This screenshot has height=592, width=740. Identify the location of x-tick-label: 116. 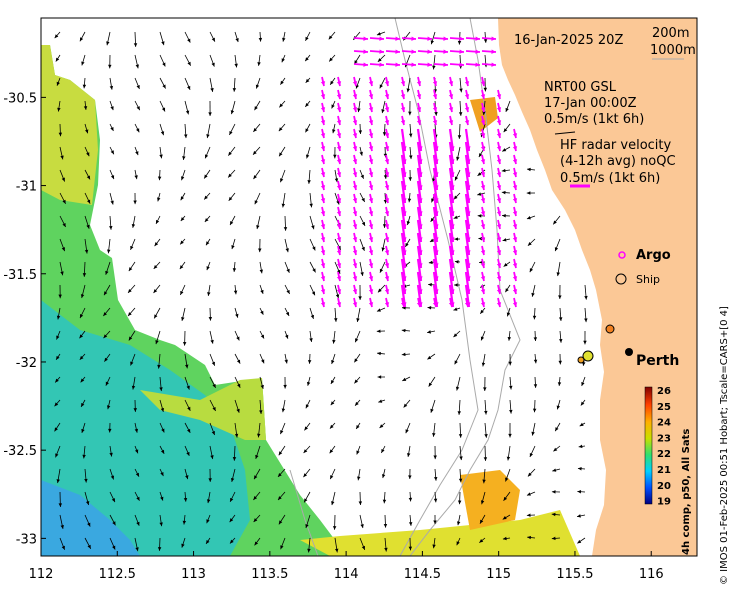
(651, 574).